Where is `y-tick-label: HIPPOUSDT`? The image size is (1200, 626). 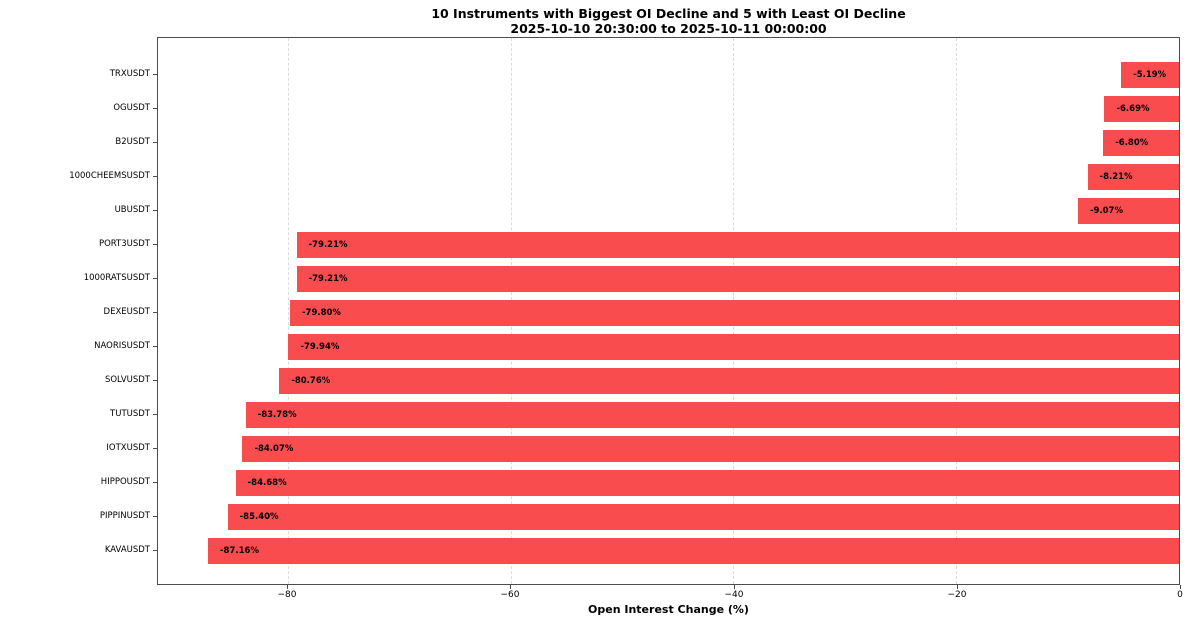
y-tick-label: HIPPOUSDT is located at coordinates (125, 482).